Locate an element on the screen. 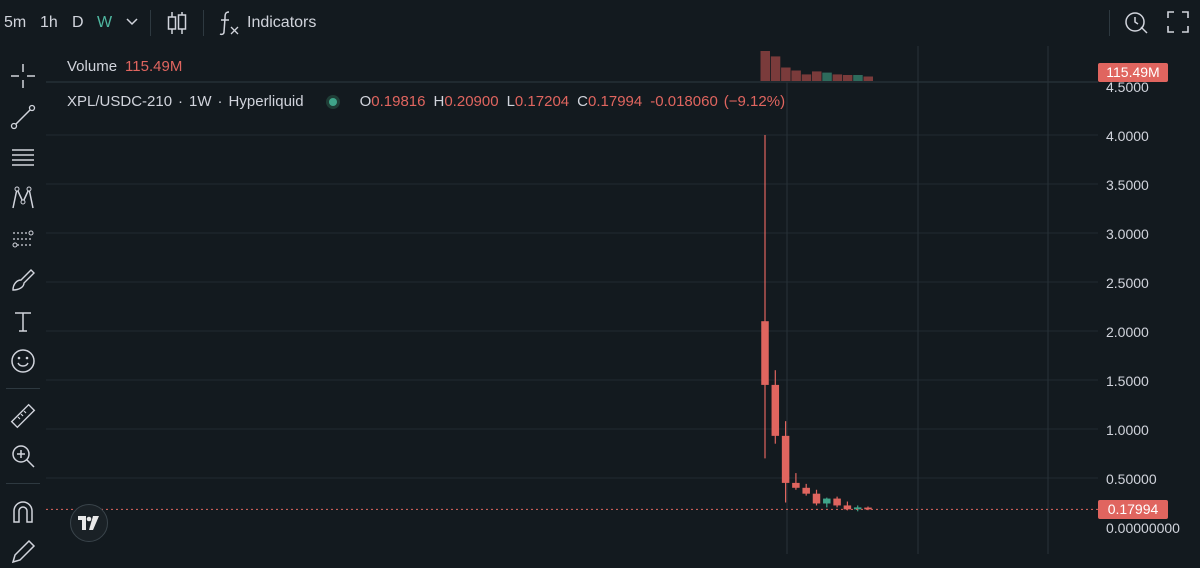 This screenshot has height=568, width=1200. close-value: 0.17994 is located at coordinates (615, 101).